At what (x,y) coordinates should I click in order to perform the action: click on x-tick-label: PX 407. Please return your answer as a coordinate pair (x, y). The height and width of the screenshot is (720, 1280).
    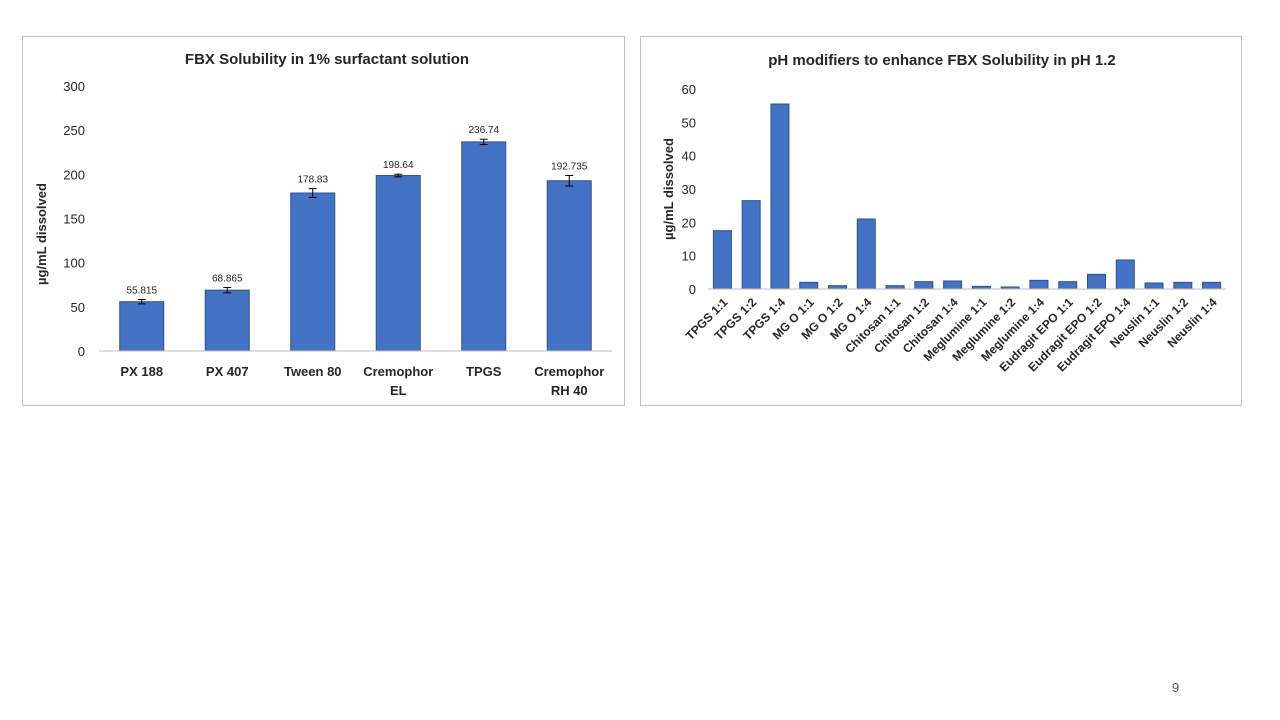
    Looking at the image, I should click on (227, 371).